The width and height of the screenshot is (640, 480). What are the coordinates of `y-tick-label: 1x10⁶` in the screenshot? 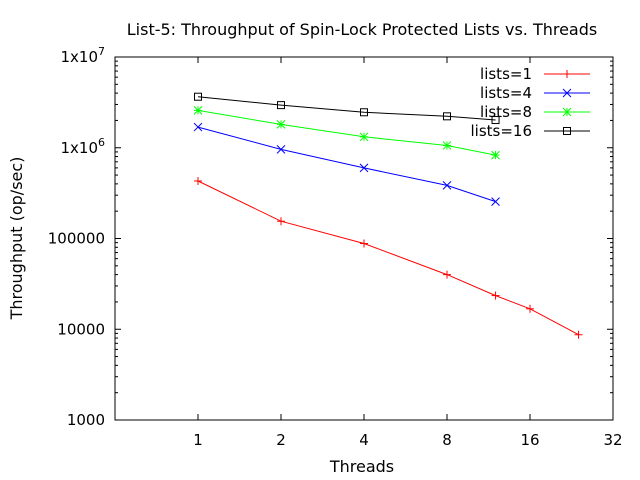 It's located at (82, 146).